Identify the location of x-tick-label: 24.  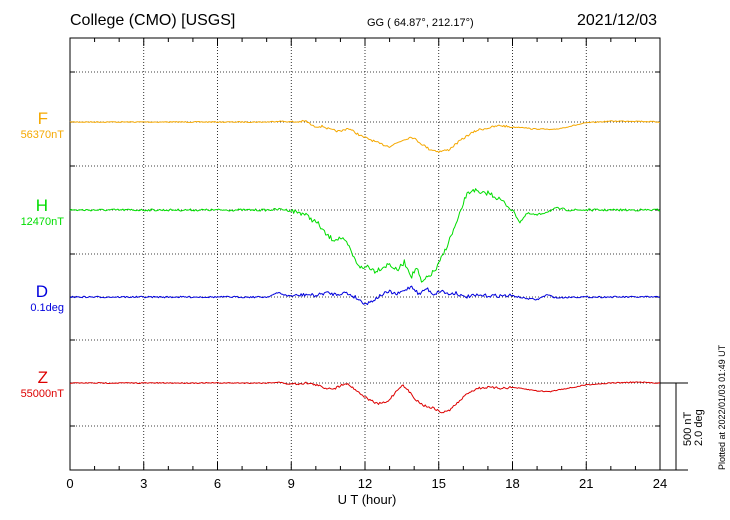
(660, 483).